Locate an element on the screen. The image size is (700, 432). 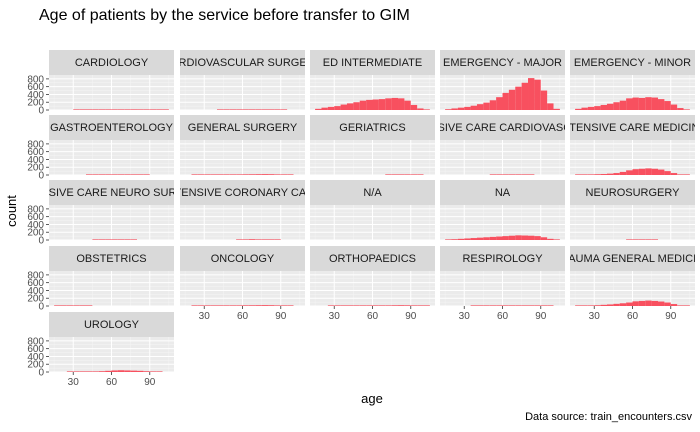
facet-panel: ONCOLOGY 30 60 90 is located at coordinates (242, 284).